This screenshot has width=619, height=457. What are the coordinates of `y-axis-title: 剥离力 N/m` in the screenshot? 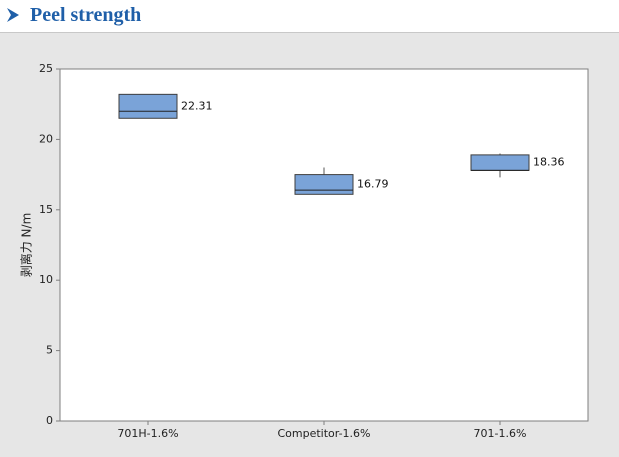 It's located at (26, 245).